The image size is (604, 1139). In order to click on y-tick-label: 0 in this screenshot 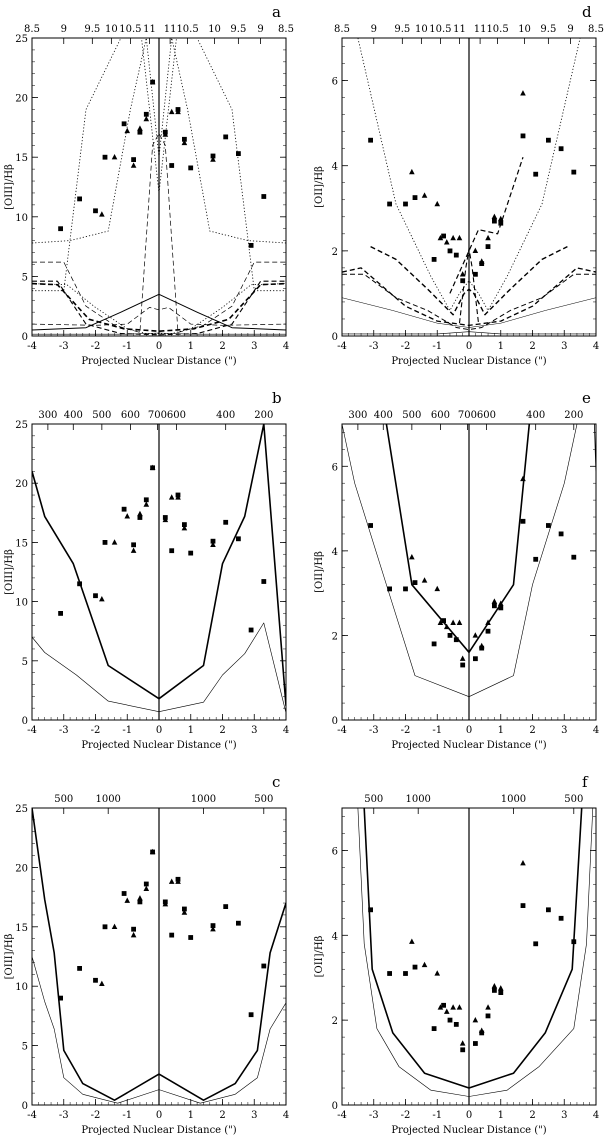, I will do `click(335, 337)`.